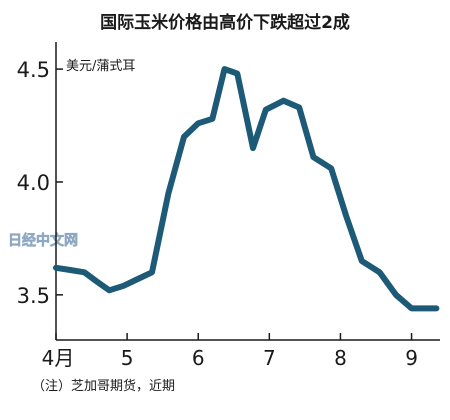 The image size is (450, 420). I want to click on y-ticks: 3.5 4.0 4.5, so click(40, 183).